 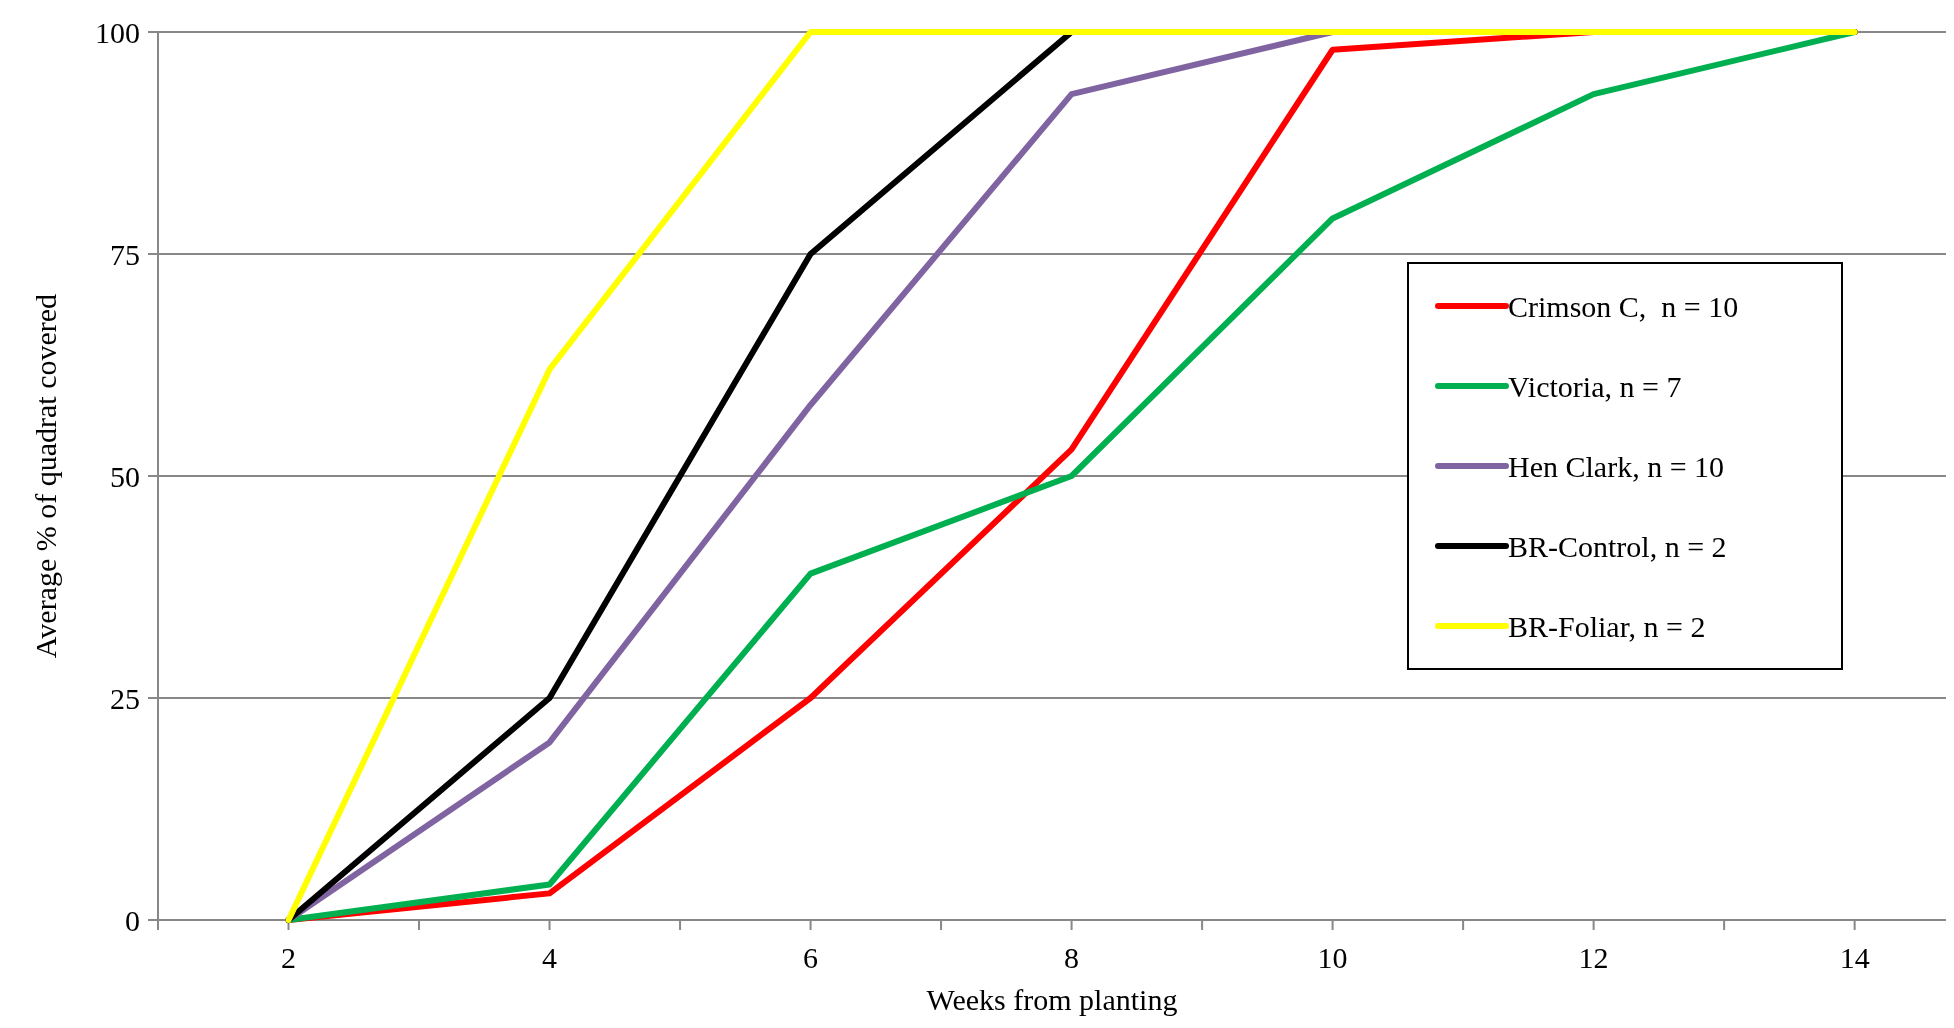 What do you see at coordinates (811, 957) in the screenshot?
I see `x-tick-label: 6` at bounding box center [811, 957].